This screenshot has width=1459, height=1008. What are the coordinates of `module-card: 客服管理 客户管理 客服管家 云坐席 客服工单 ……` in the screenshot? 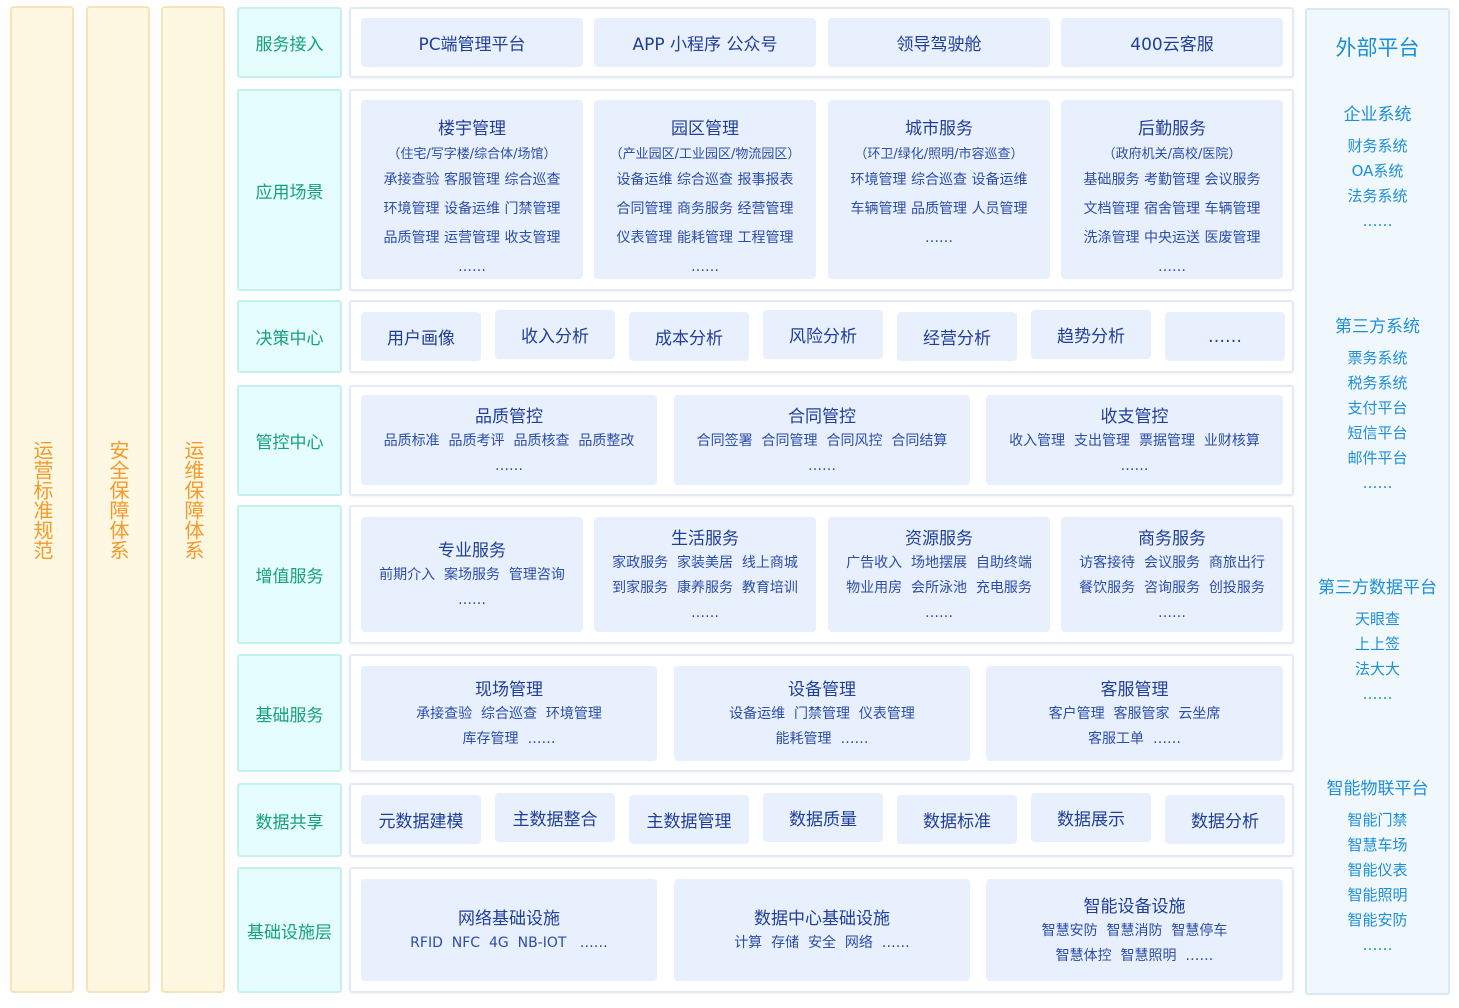 It's located at (1134, 713).